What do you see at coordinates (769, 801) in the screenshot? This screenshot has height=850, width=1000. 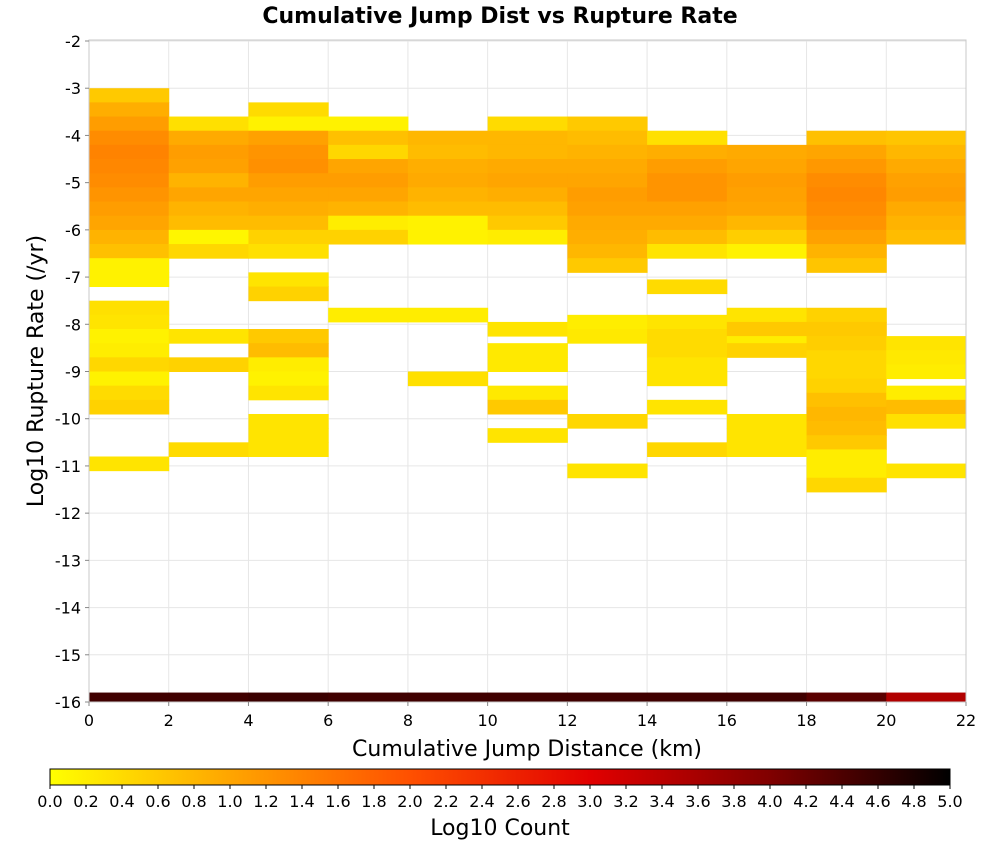 I see `colorbar-tick-label: 4.0` at bounding box center [769, 801].